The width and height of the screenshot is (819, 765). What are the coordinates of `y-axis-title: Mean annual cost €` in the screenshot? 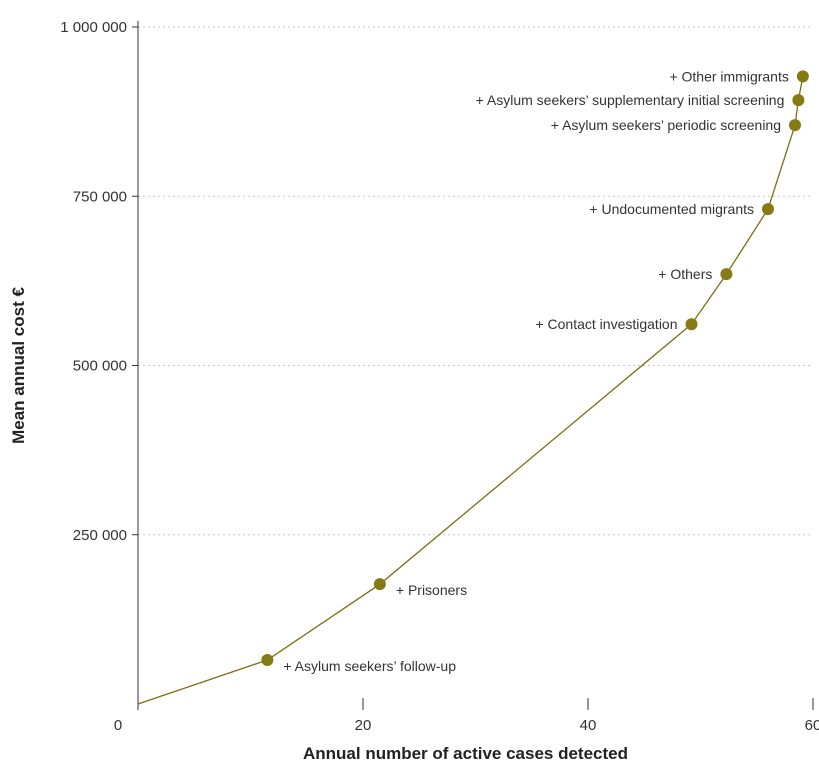 It's located at (18, 365).